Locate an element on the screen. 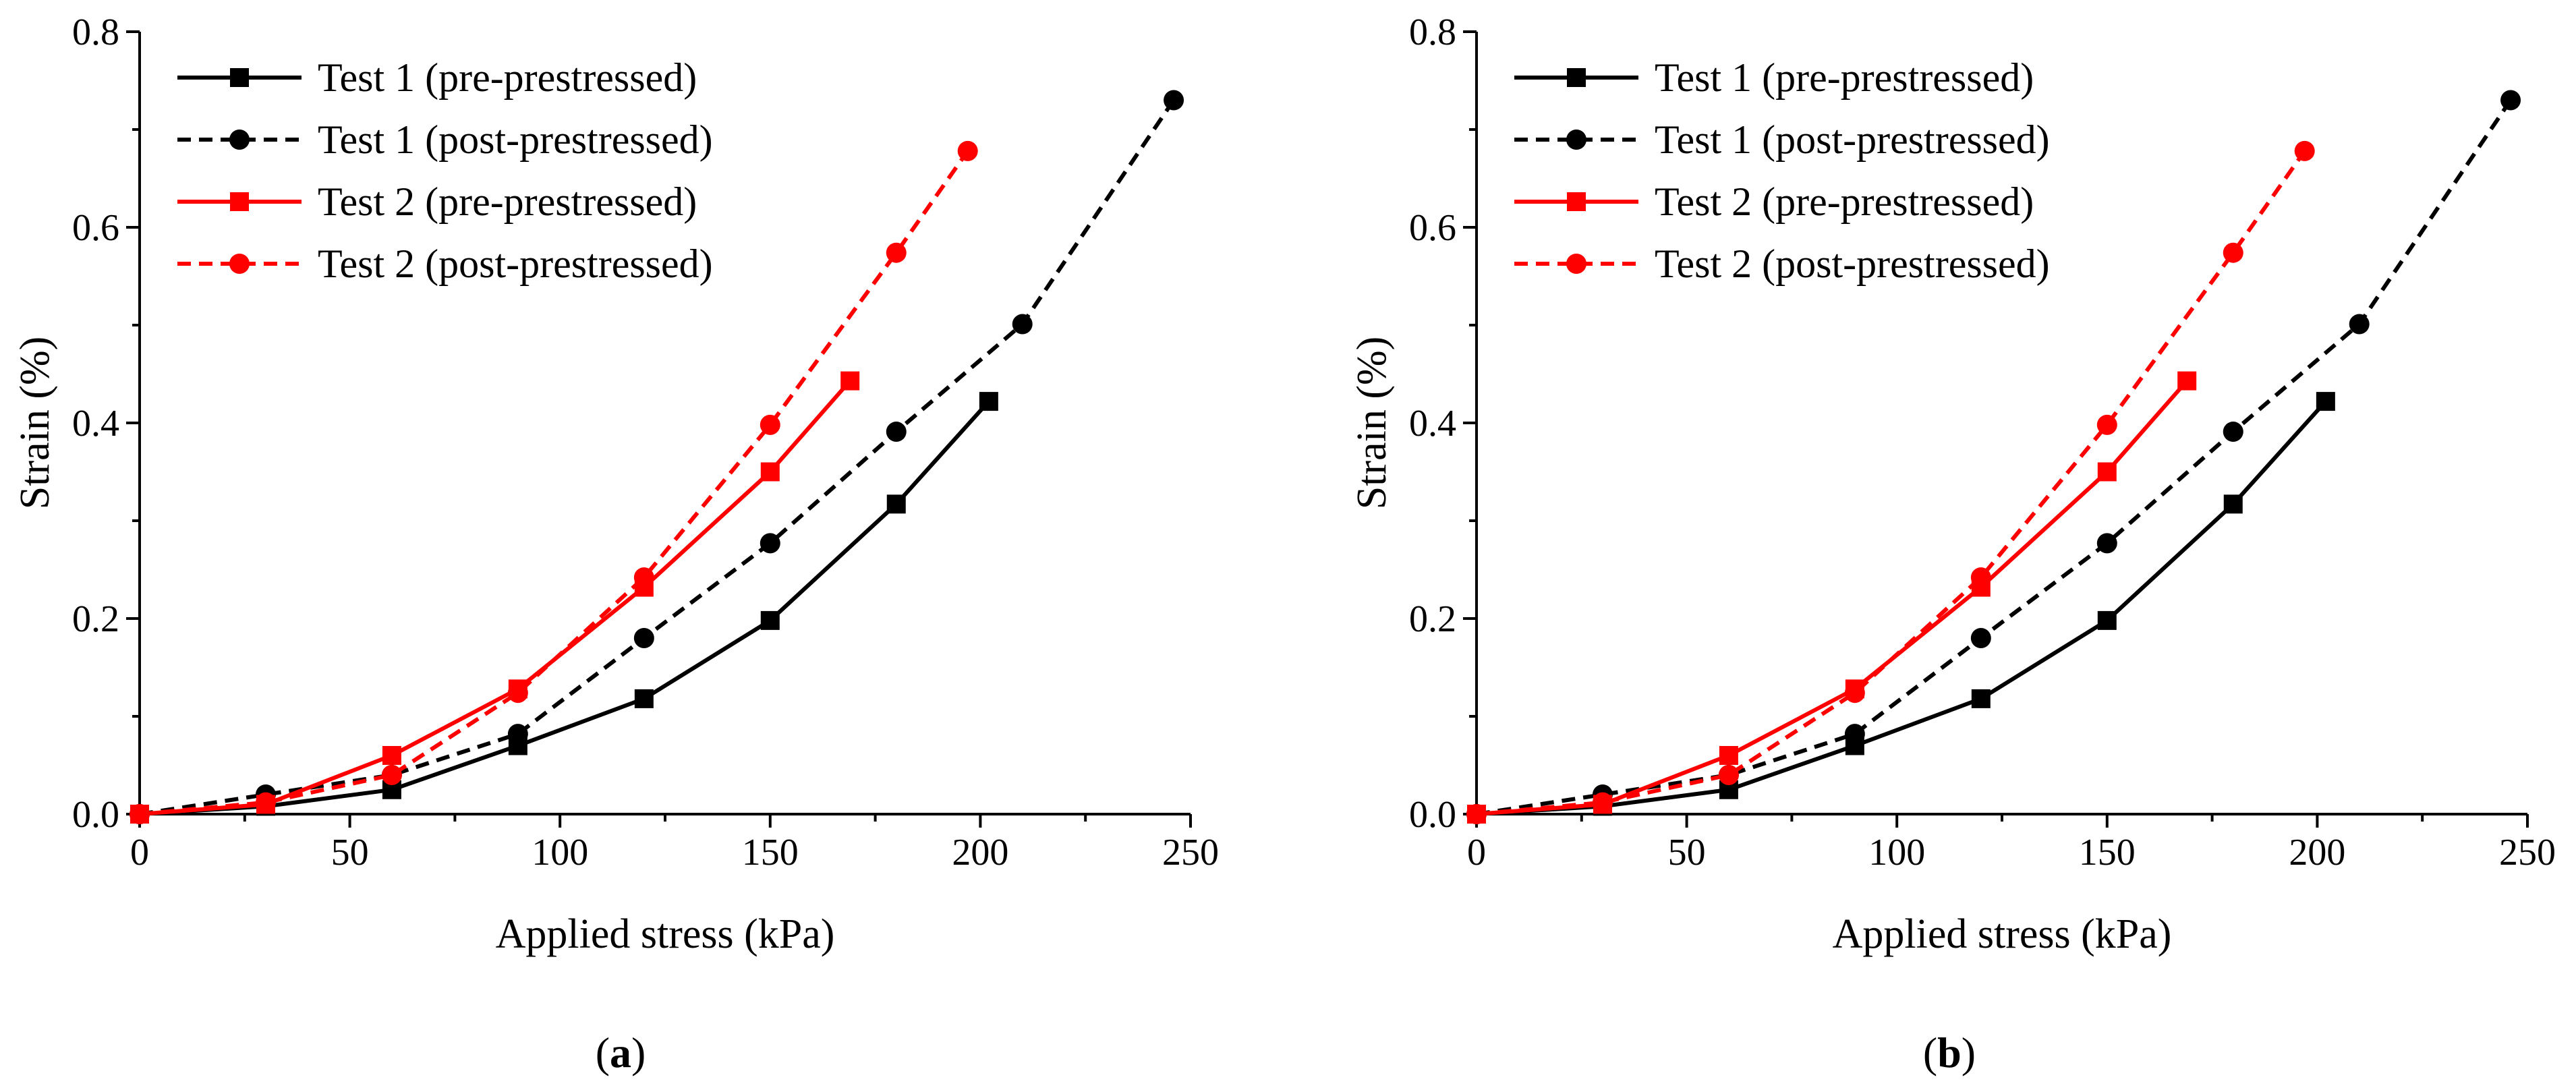 The height and width of the screenshot is (1090, 2576). panel-b-y-tick-label: 0.4 is located at coordinates (1432, 423).